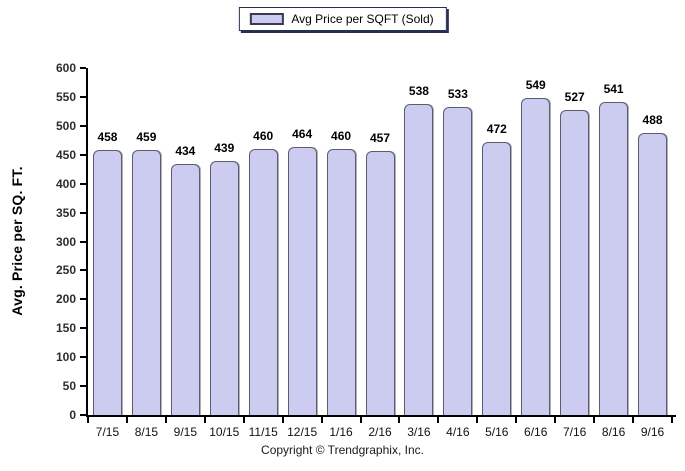 The height and width of the screenshot is (471, 685). Describe the element at coordinates (652, 432) in the screenshot. I see `x-axis-label: 9/16` at that location.